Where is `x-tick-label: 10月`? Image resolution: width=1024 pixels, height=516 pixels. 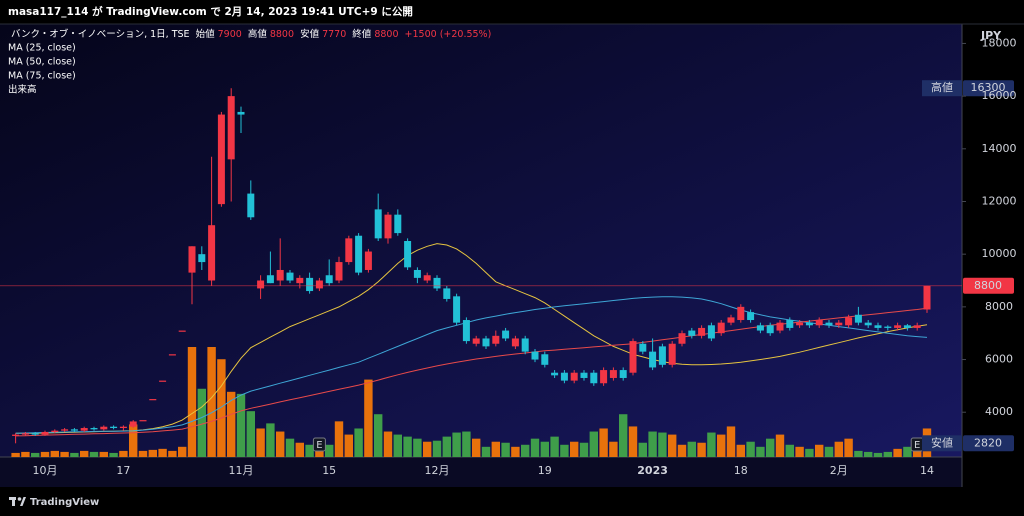
x-tick-label: 10月 is located at coordinates (45, 470).